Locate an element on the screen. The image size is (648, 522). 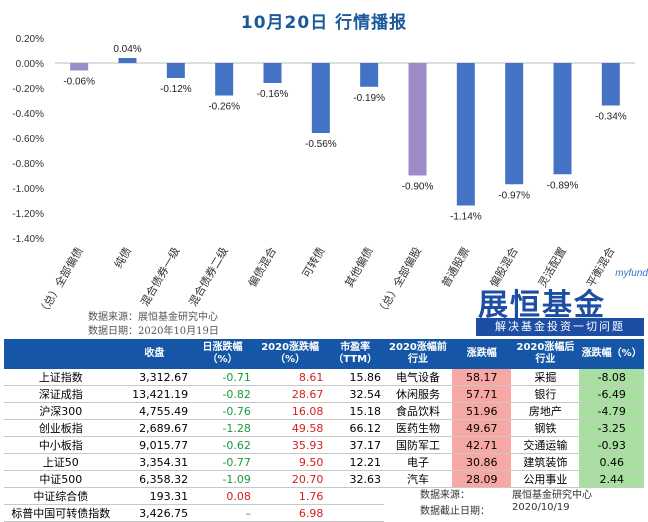
top-industry-change: 42.71 is located at coordinates (481, 445).